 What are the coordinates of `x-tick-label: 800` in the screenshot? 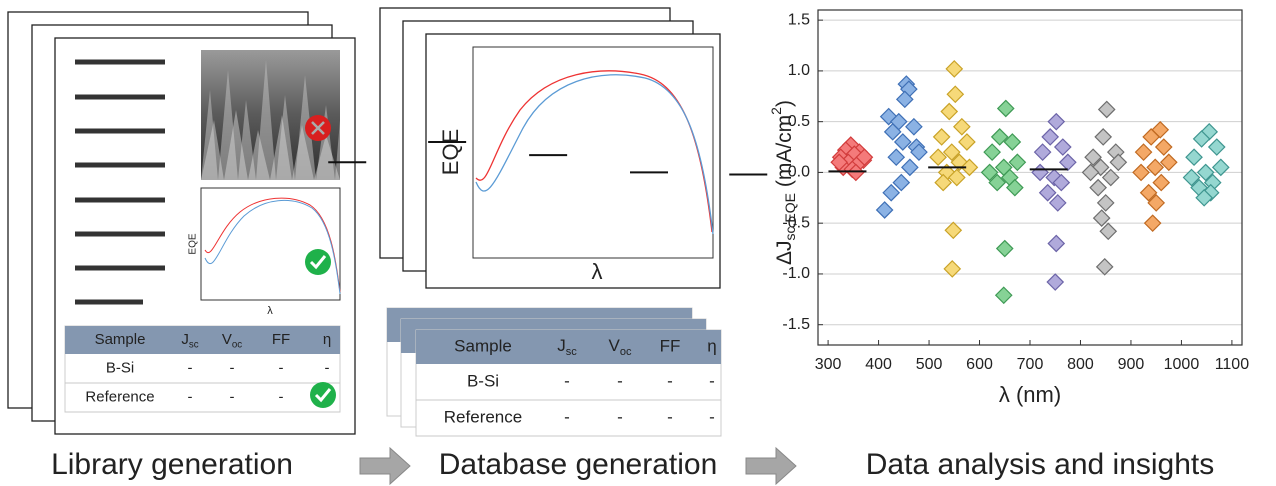 It's located at (1080, 364).